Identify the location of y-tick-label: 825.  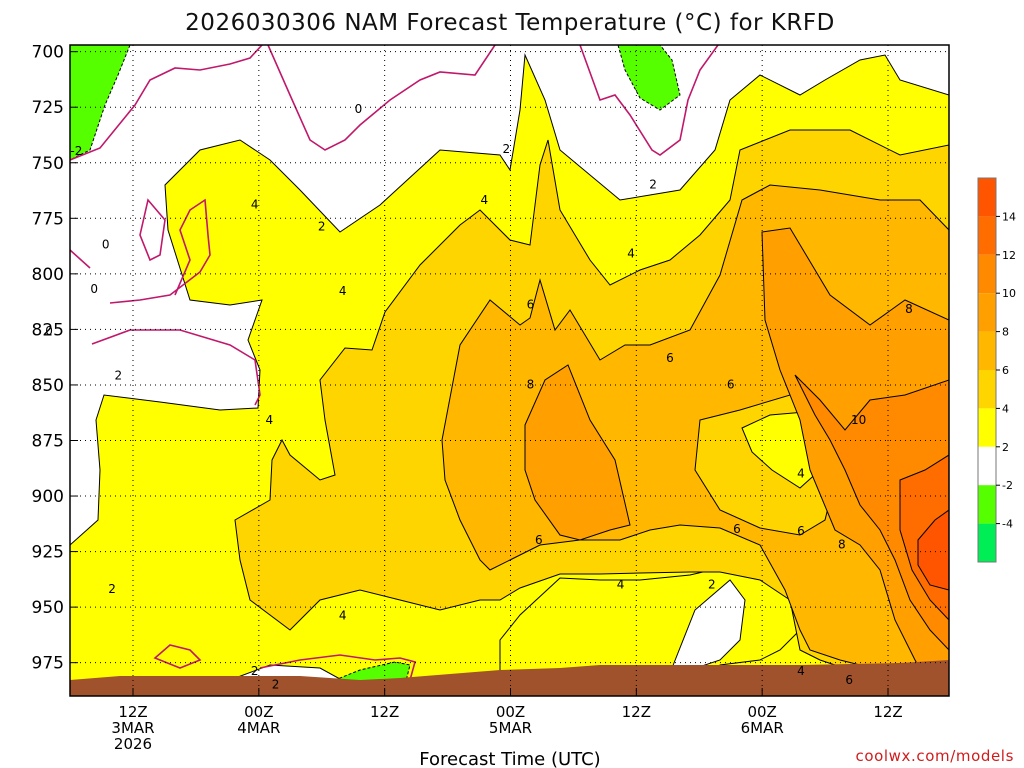
(48, 330).